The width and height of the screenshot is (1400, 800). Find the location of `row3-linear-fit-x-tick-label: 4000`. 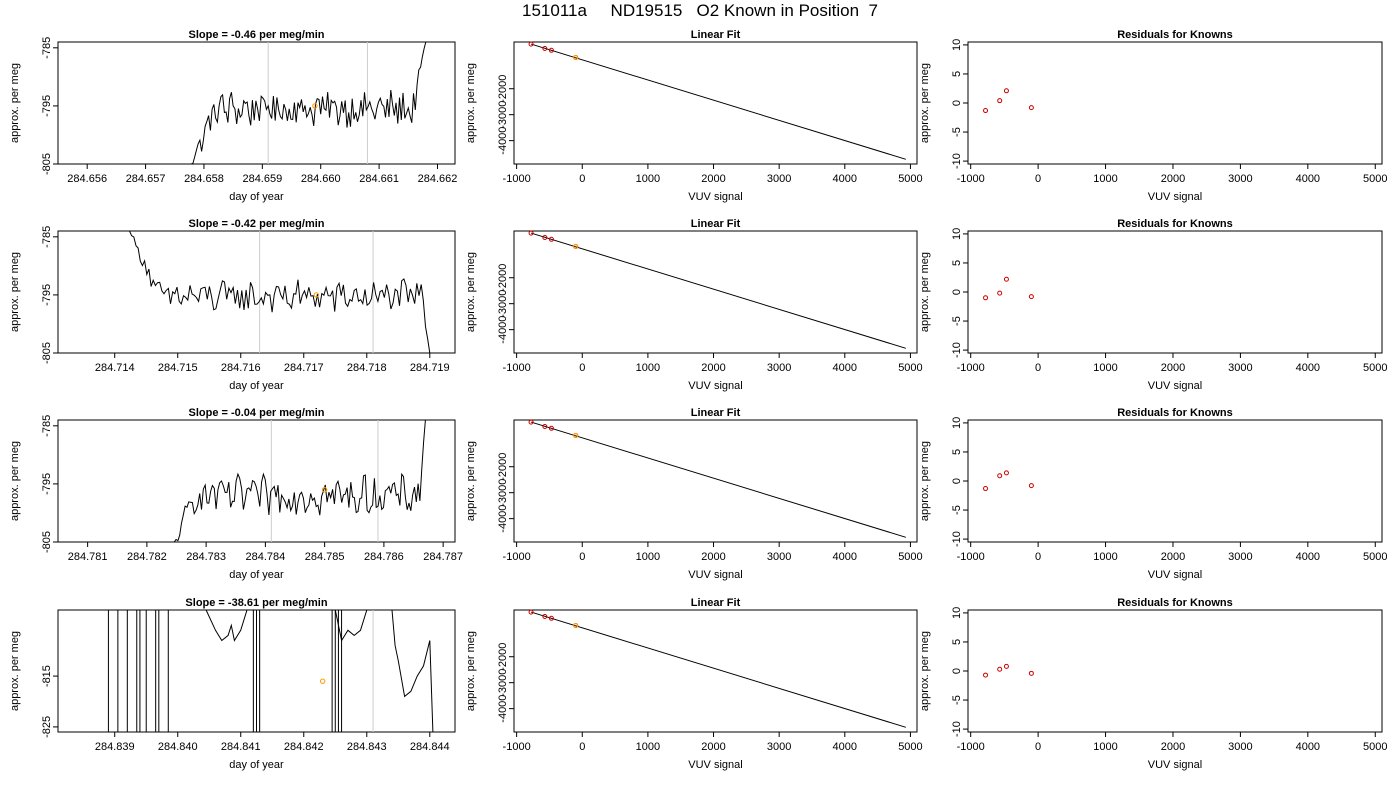

row3-linear-fit-x-tick-label: 4000 is located at coordinates (845, 557).